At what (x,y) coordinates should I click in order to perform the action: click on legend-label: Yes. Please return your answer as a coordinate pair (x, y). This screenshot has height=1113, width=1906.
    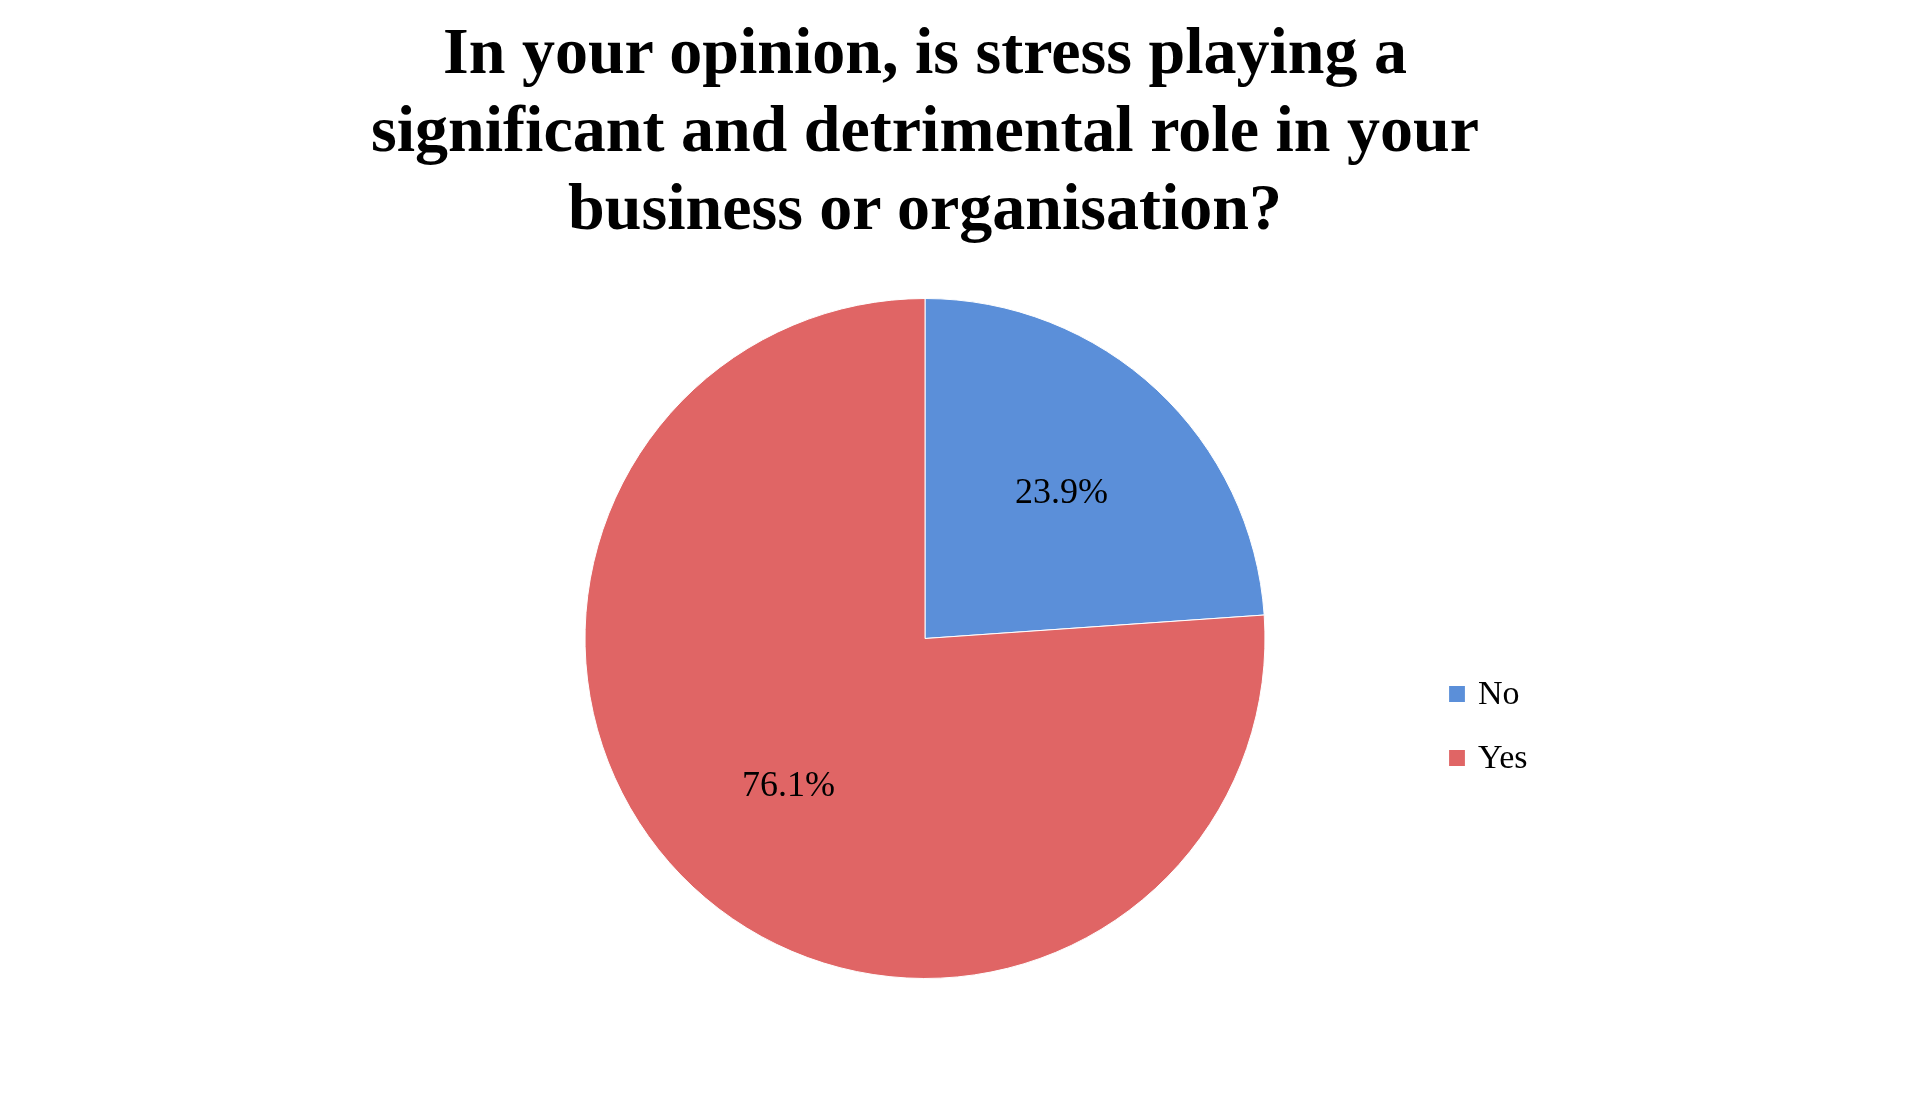
    Looking at the image, I should click on (1503, 756).